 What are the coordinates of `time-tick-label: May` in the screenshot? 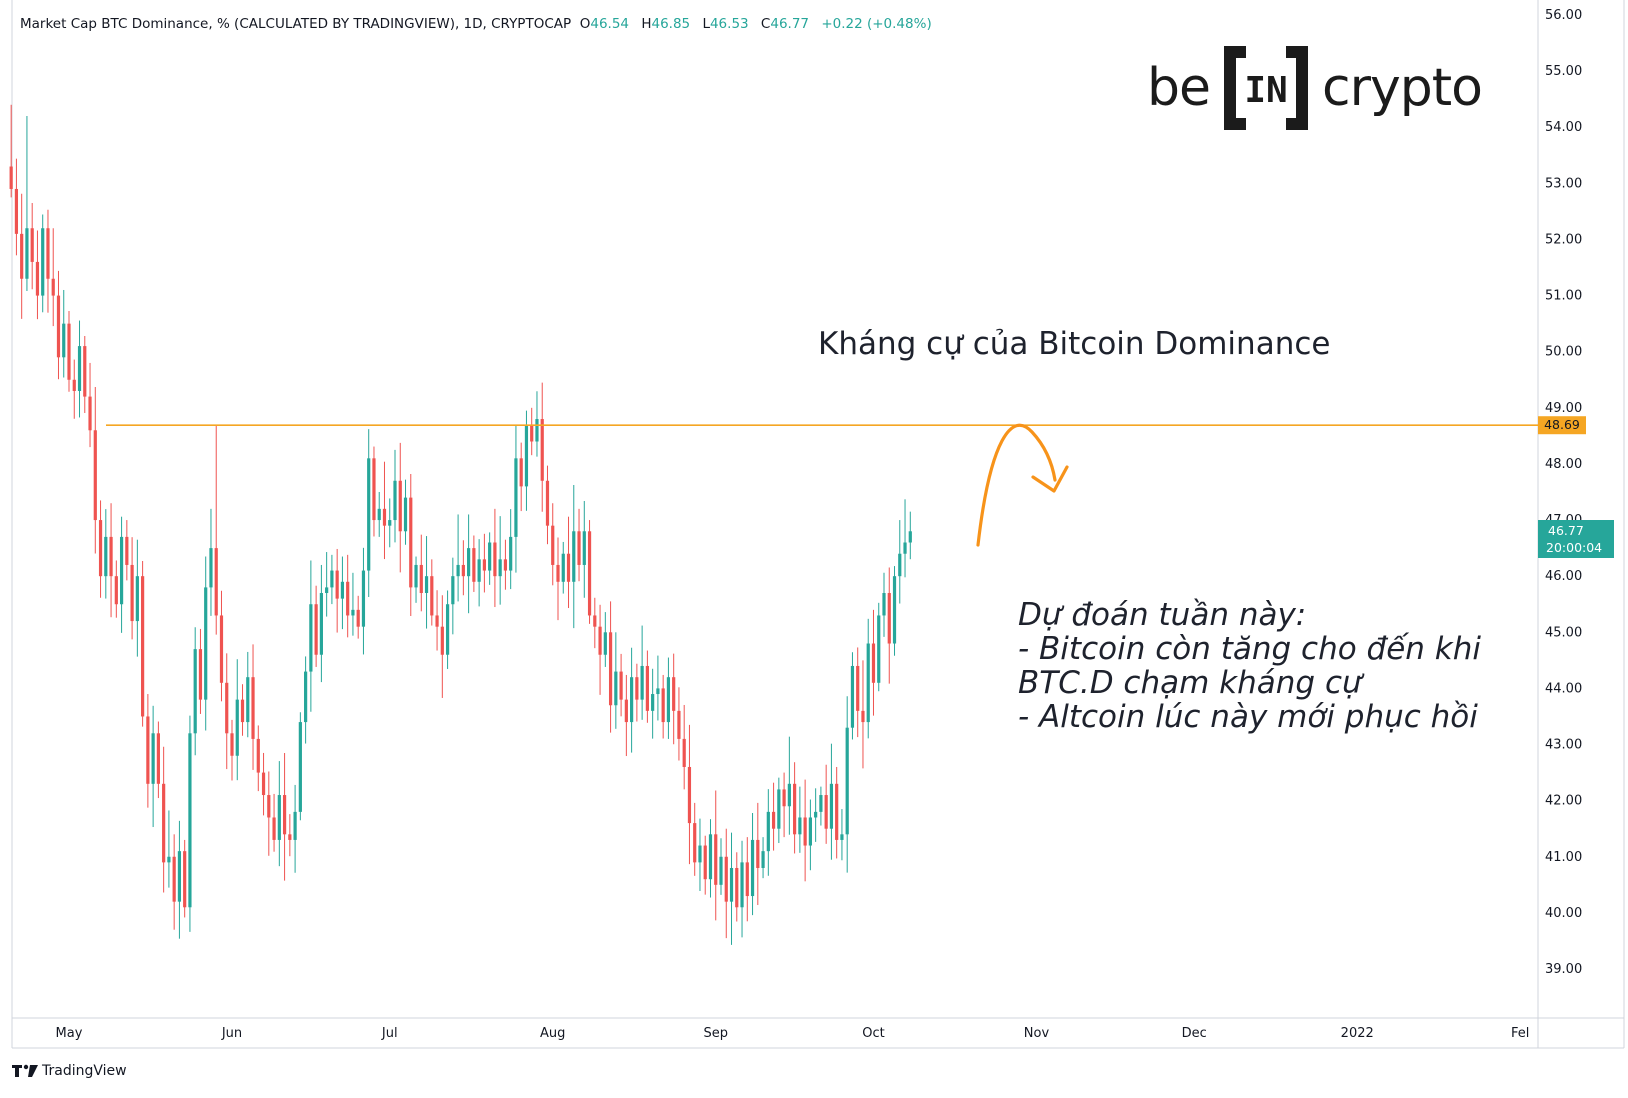 It's located at (69, 1033).